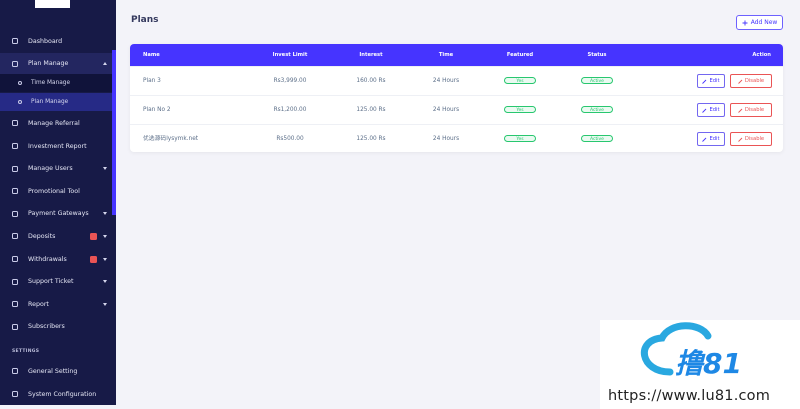  Describe the element at coordinates (51, 83) in the screenshot. I see `sub-label: Time Manage` at that location.